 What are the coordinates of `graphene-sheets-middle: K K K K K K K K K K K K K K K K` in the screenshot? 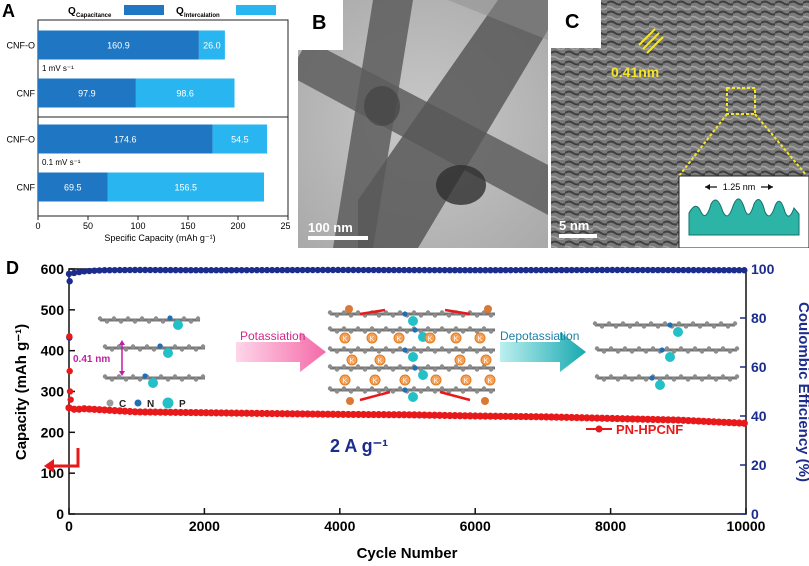 It's located at (411, 355).